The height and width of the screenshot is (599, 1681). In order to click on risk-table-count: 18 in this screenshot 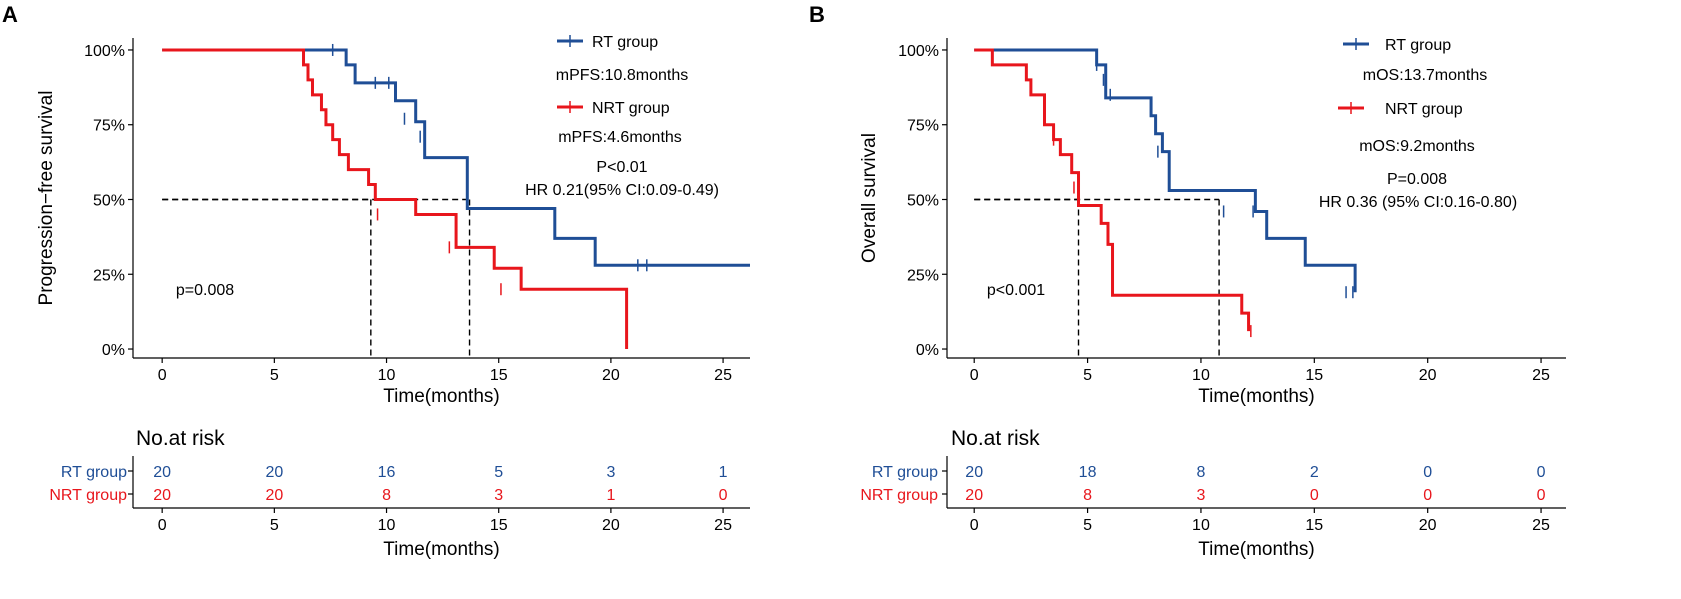, I will do `click(1088, 472)`.